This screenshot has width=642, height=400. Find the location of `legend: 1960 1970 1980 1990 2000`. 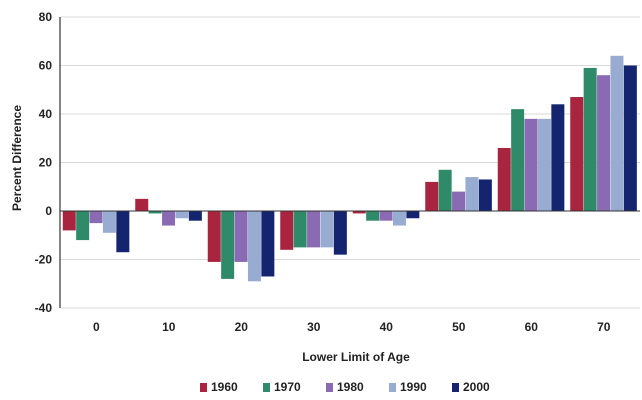

legend: 1960 1970 1980 1990 2000 is located at coordinates (345, 387).